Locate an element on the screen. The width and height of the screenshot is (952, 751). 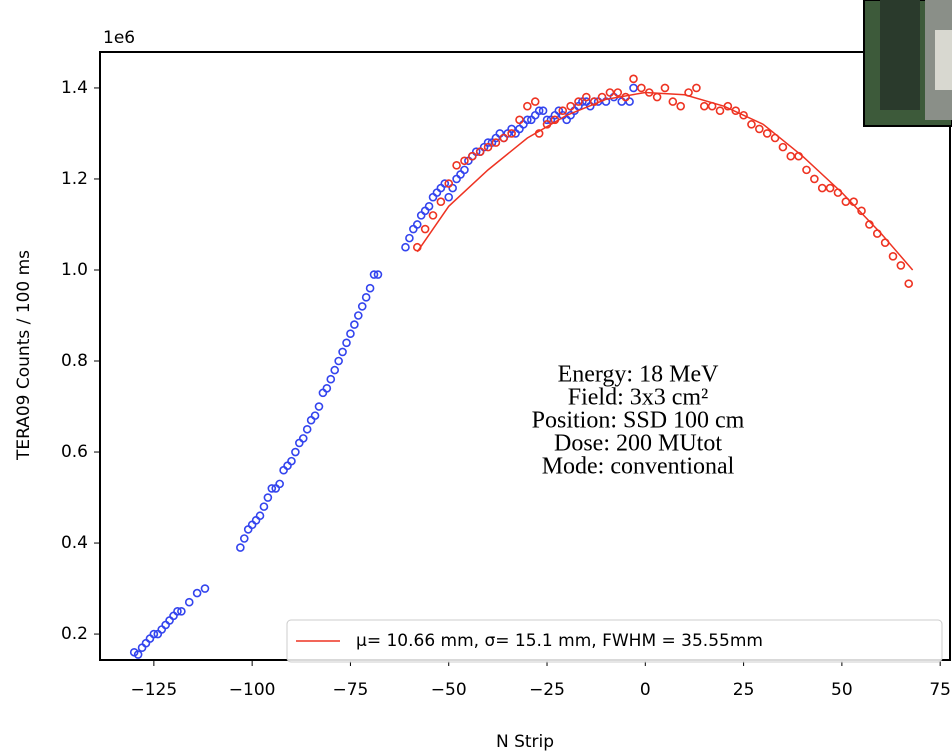
y-tick-label: 0.2 is located at coordinates (74, 634).